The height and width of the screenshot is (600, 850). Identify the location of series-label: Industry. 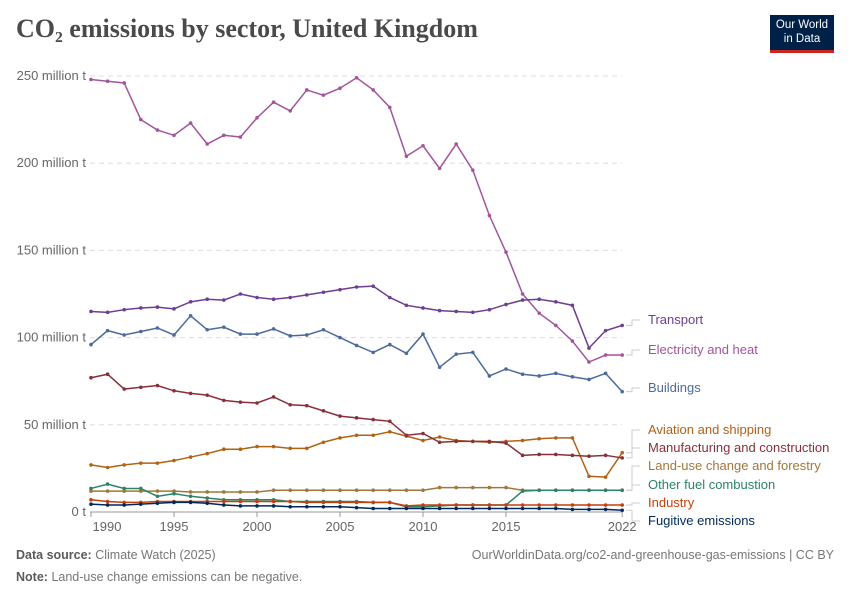
(671, 502).